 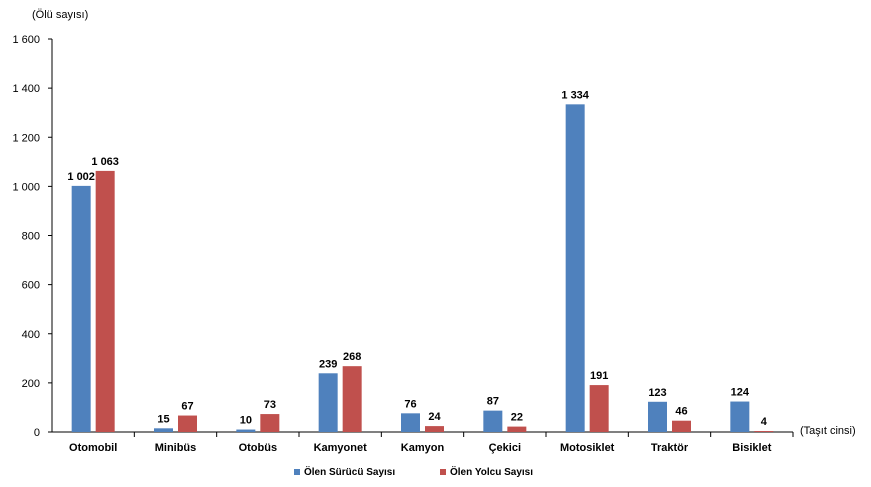 What do you see at coordinates (341, 448) in the screenshot?
I see `x-tick-label: Kamyonet` at bounding box center [341, 448].